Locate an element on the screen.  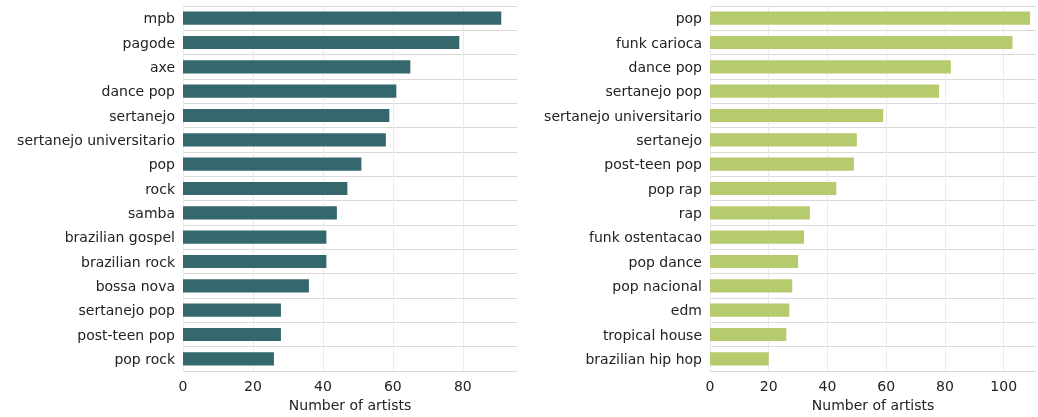
y-tick-label: brazilian rock is located at coordinates (128, 261).